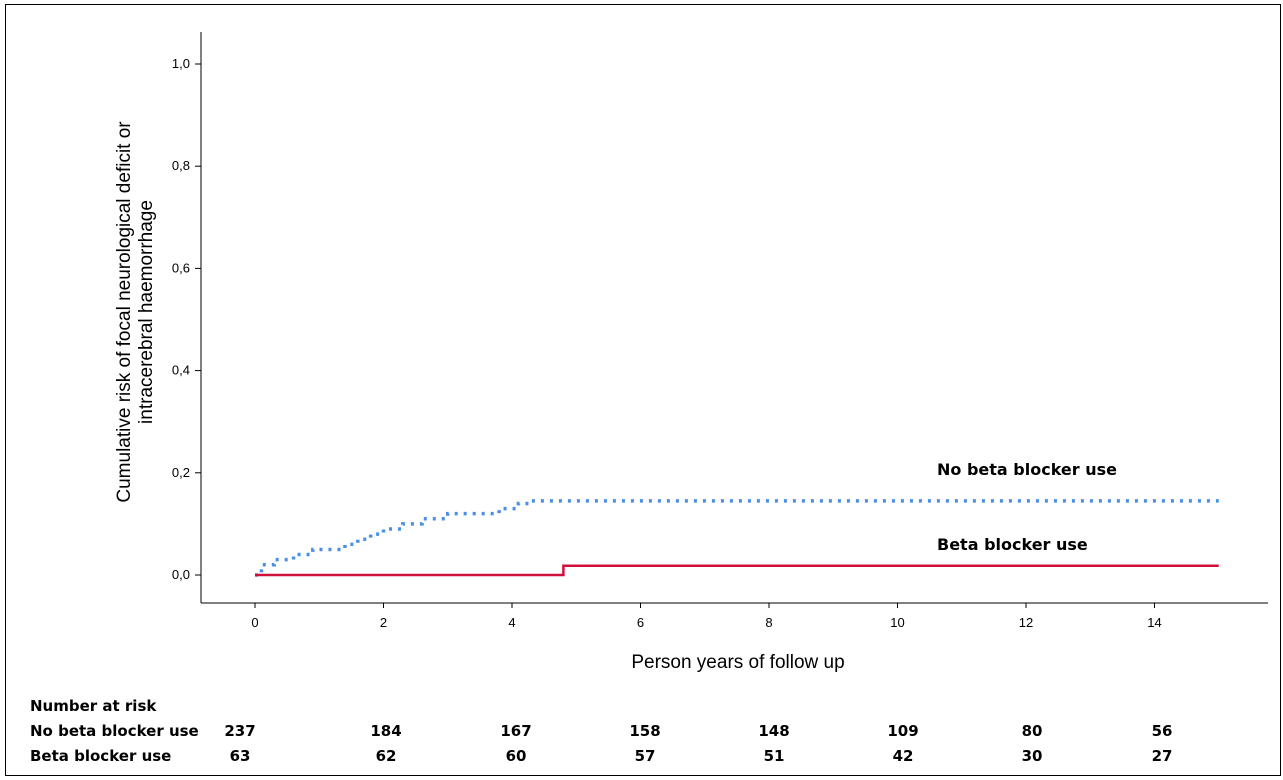 The image size is (1283, 780). What do you see at coordinates (181, 267) in the screenshot?
I see `y-tick-label: 0,6` at bounding box center [181, 267].